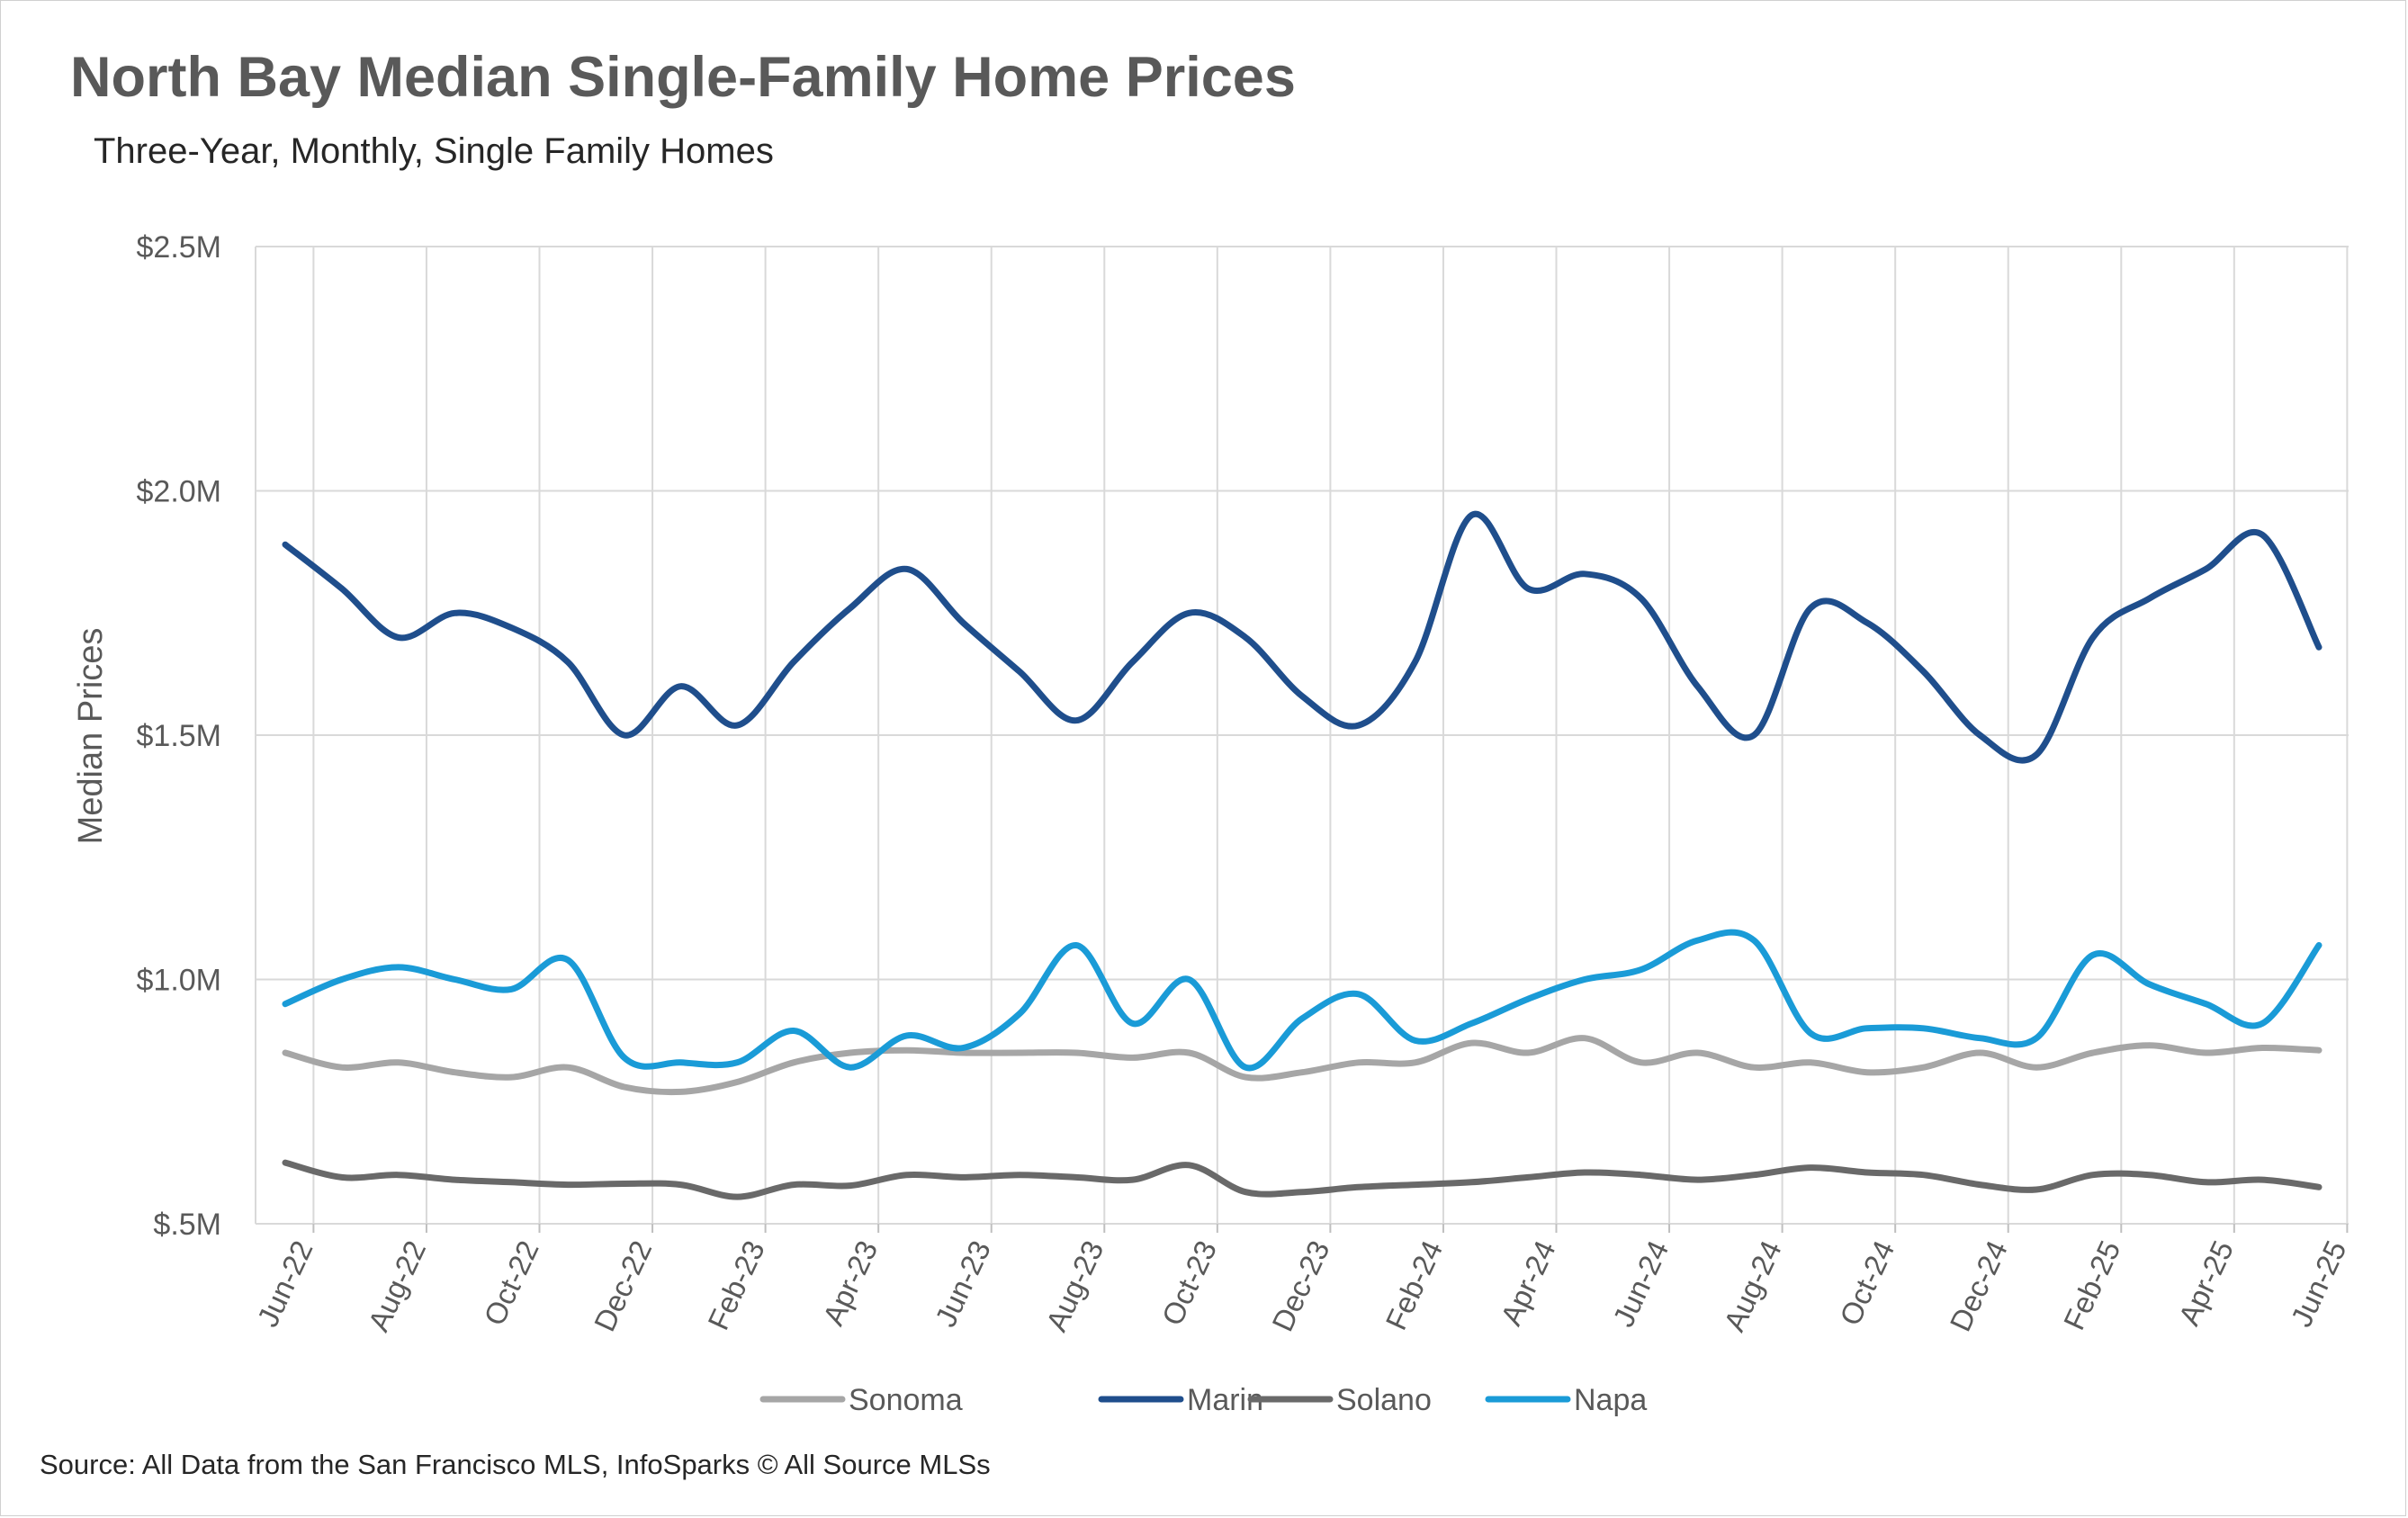  I want to click on legend-label-solano: Solano, so click(1384, 1400).